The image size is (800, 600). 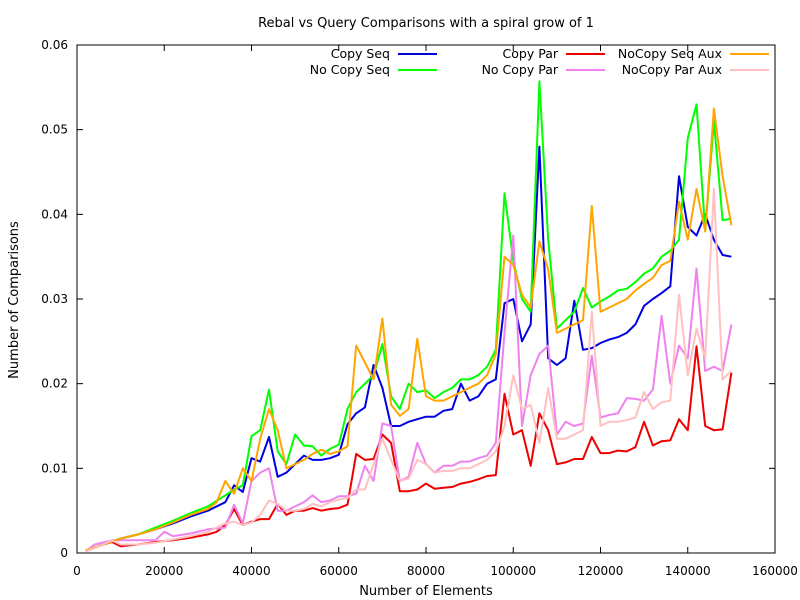 I want to click on x-tick-label: 20000, so click(x=164, y=571).